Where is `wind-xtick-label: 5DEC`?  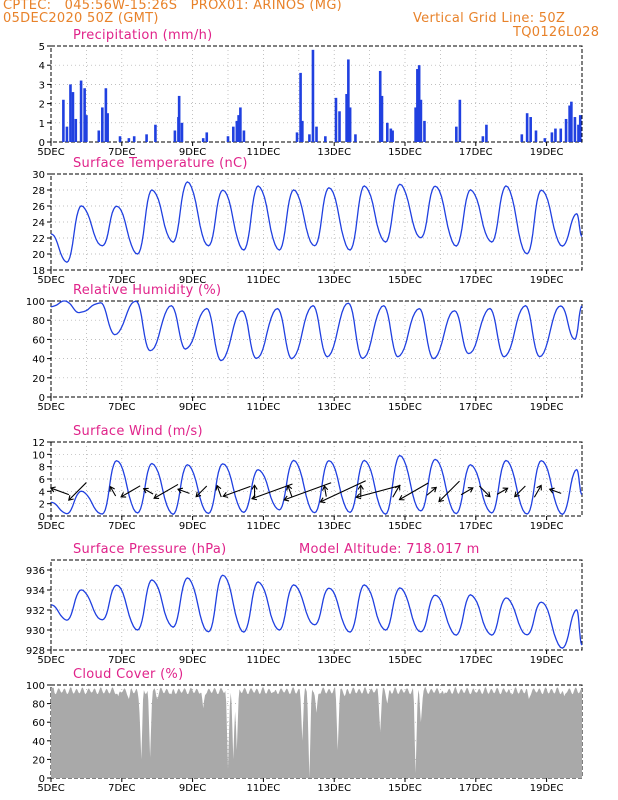 wind-xtick-label: 5DEC is located at coordinates (50, 526).